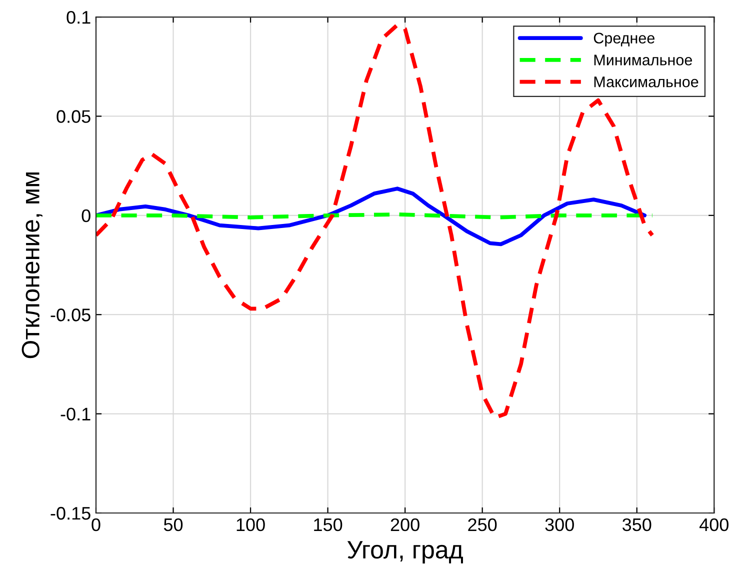 The image size is (747, 579). I want to click on y-tick-label: 0.05, so click(73, 116).